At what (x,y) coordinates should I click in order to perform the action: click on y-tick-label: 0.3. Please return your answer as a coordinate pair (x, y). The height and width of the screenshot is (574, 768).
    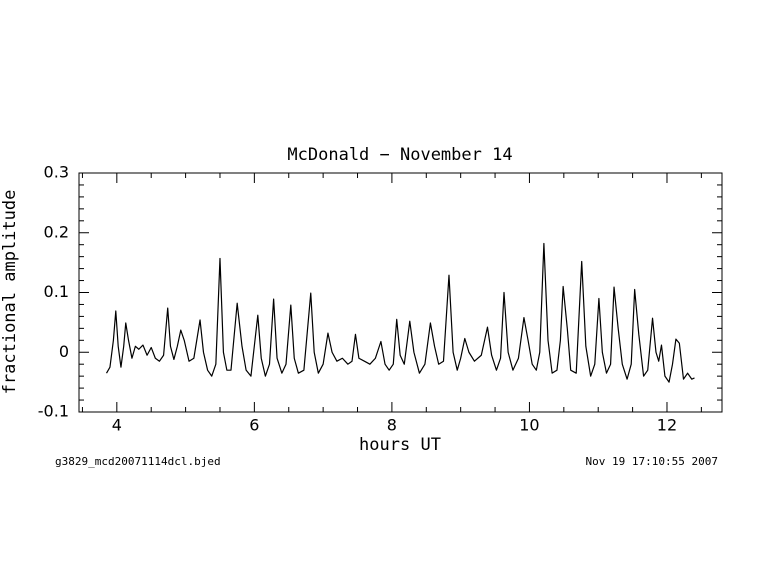
    Looking at the image, I should click on (56, 172).